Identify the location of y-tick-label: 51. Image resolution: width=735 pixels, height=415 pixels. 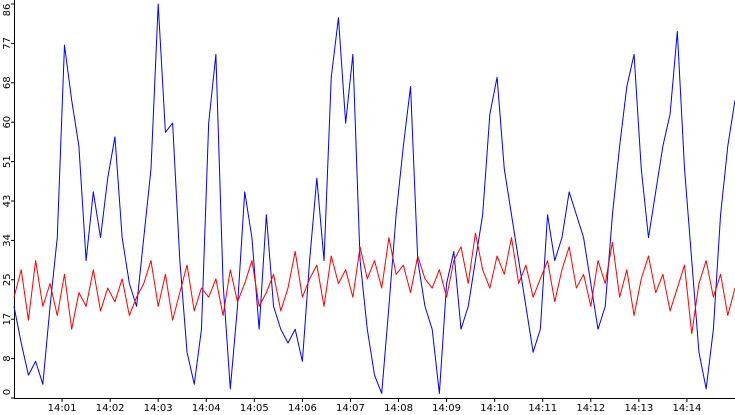
(7, 161).